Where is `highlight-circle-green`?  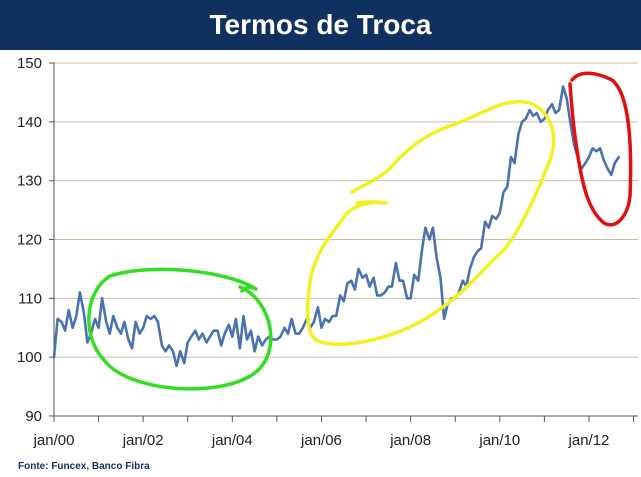
highlight-circle-green is located at coordinates (180, 329).